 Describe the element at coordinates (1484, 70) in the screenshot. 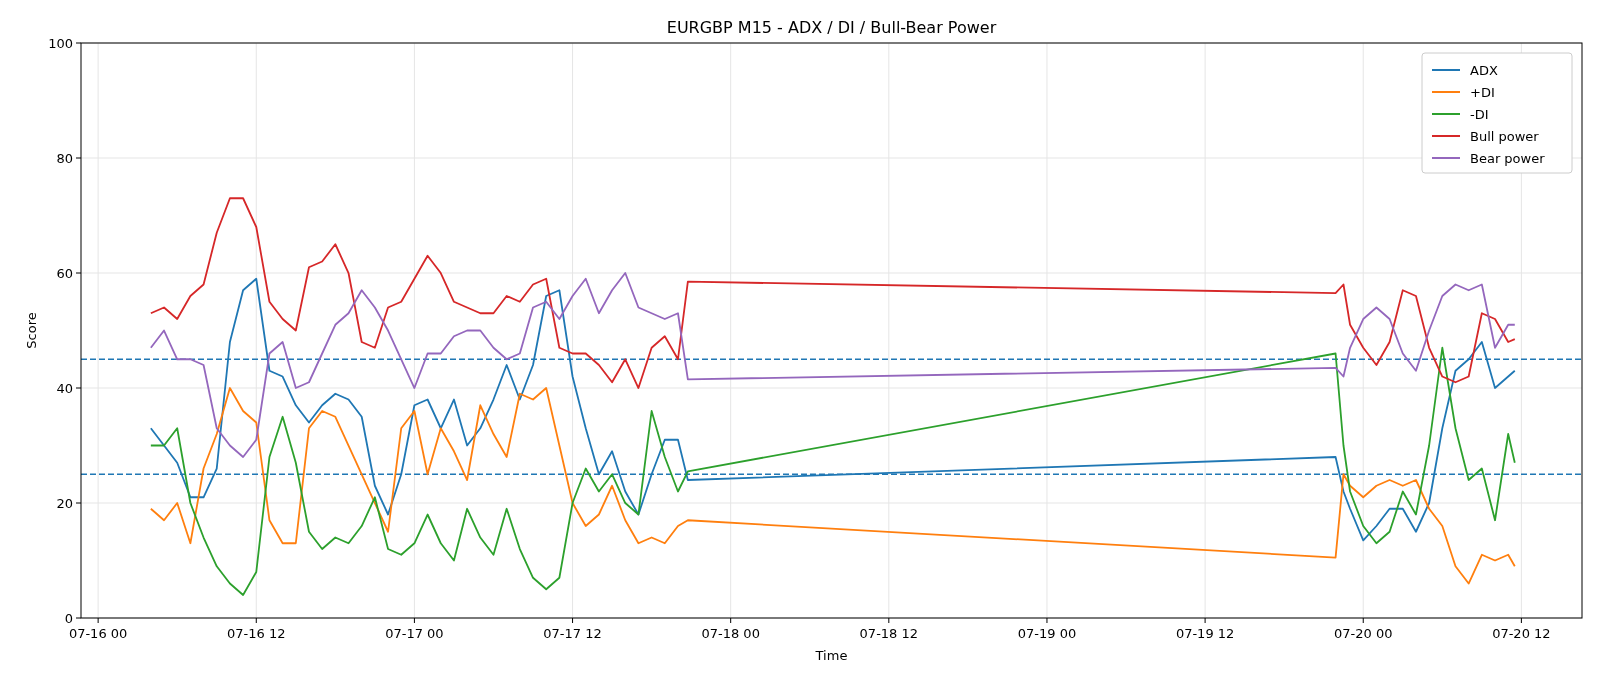

I see `legend-label: ADX` at that location.